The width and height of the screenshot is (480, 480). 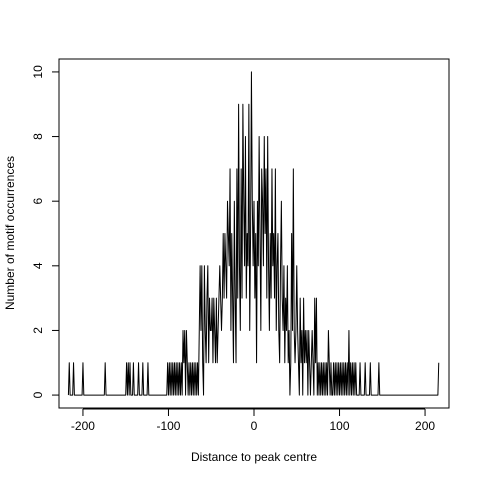 What do you see at coordinates (340, 426) in the screenshot?
I see `x-tick-label: 100` at bounding box center [340, 426].